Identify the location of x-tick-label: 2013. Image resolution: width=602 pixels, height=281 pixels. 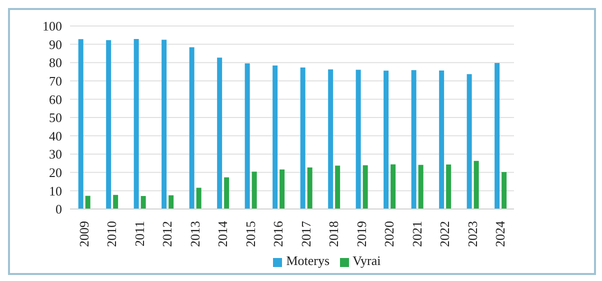
(194, 234).